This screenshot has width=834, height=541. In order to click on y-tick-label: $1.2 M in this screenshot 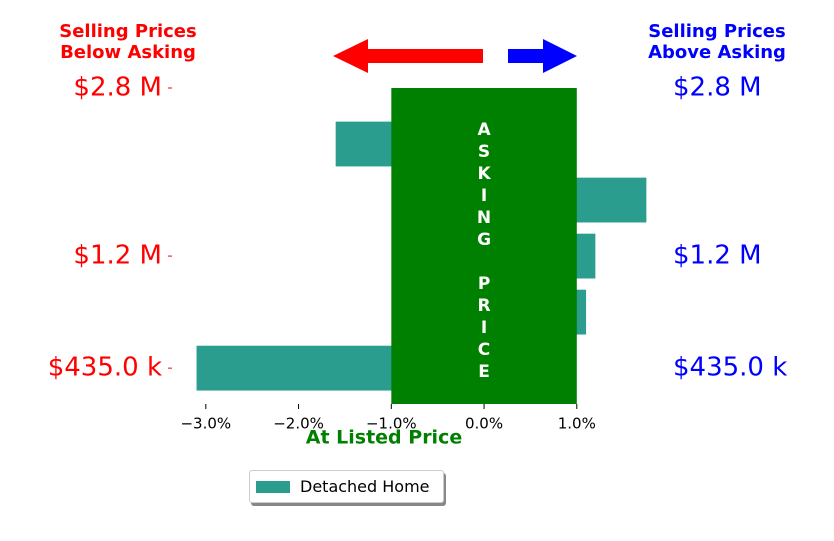, I will do `click(117, 256)`.